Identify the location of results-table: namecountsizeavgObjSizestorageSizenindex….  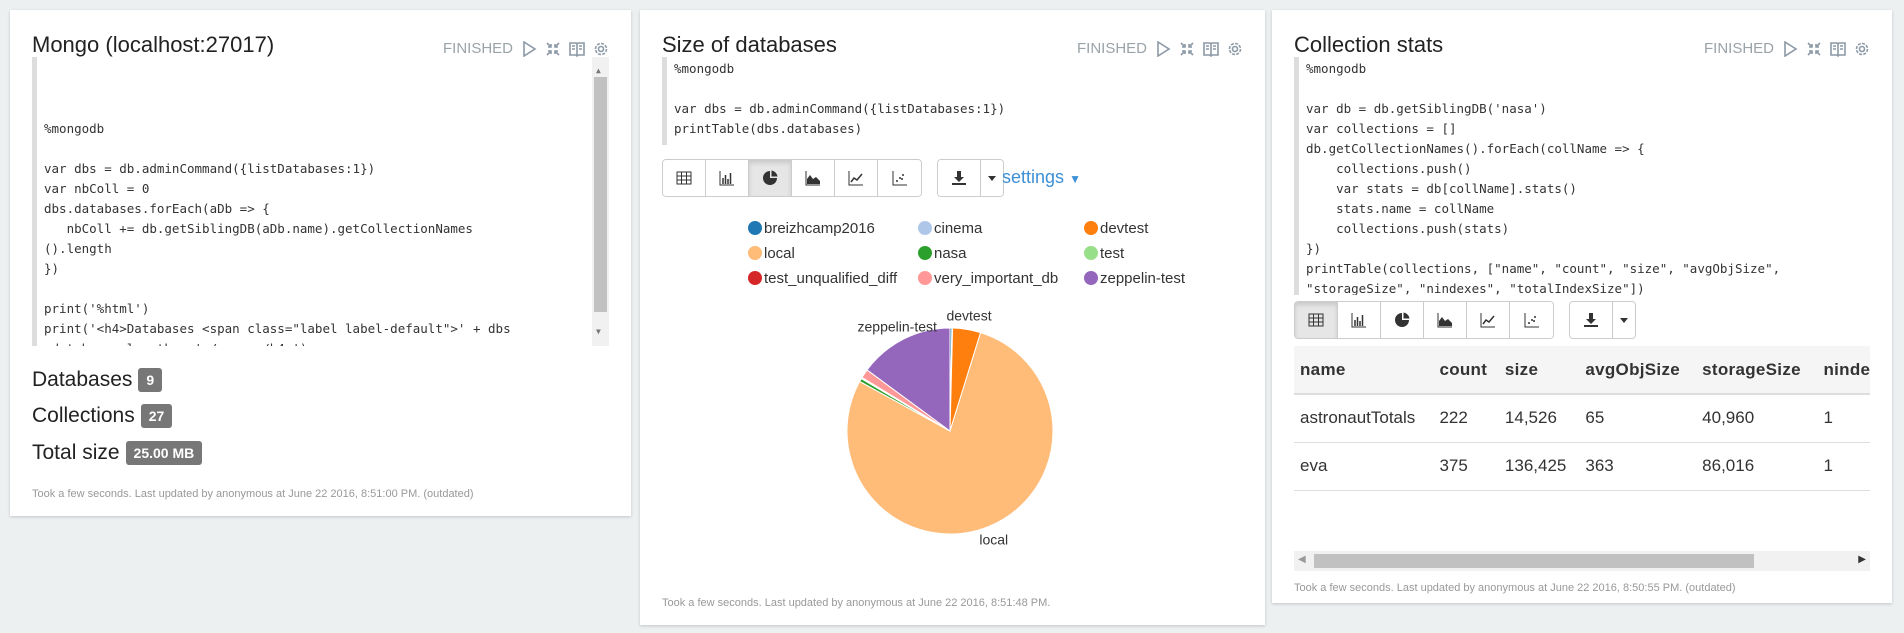
(1582, 418).